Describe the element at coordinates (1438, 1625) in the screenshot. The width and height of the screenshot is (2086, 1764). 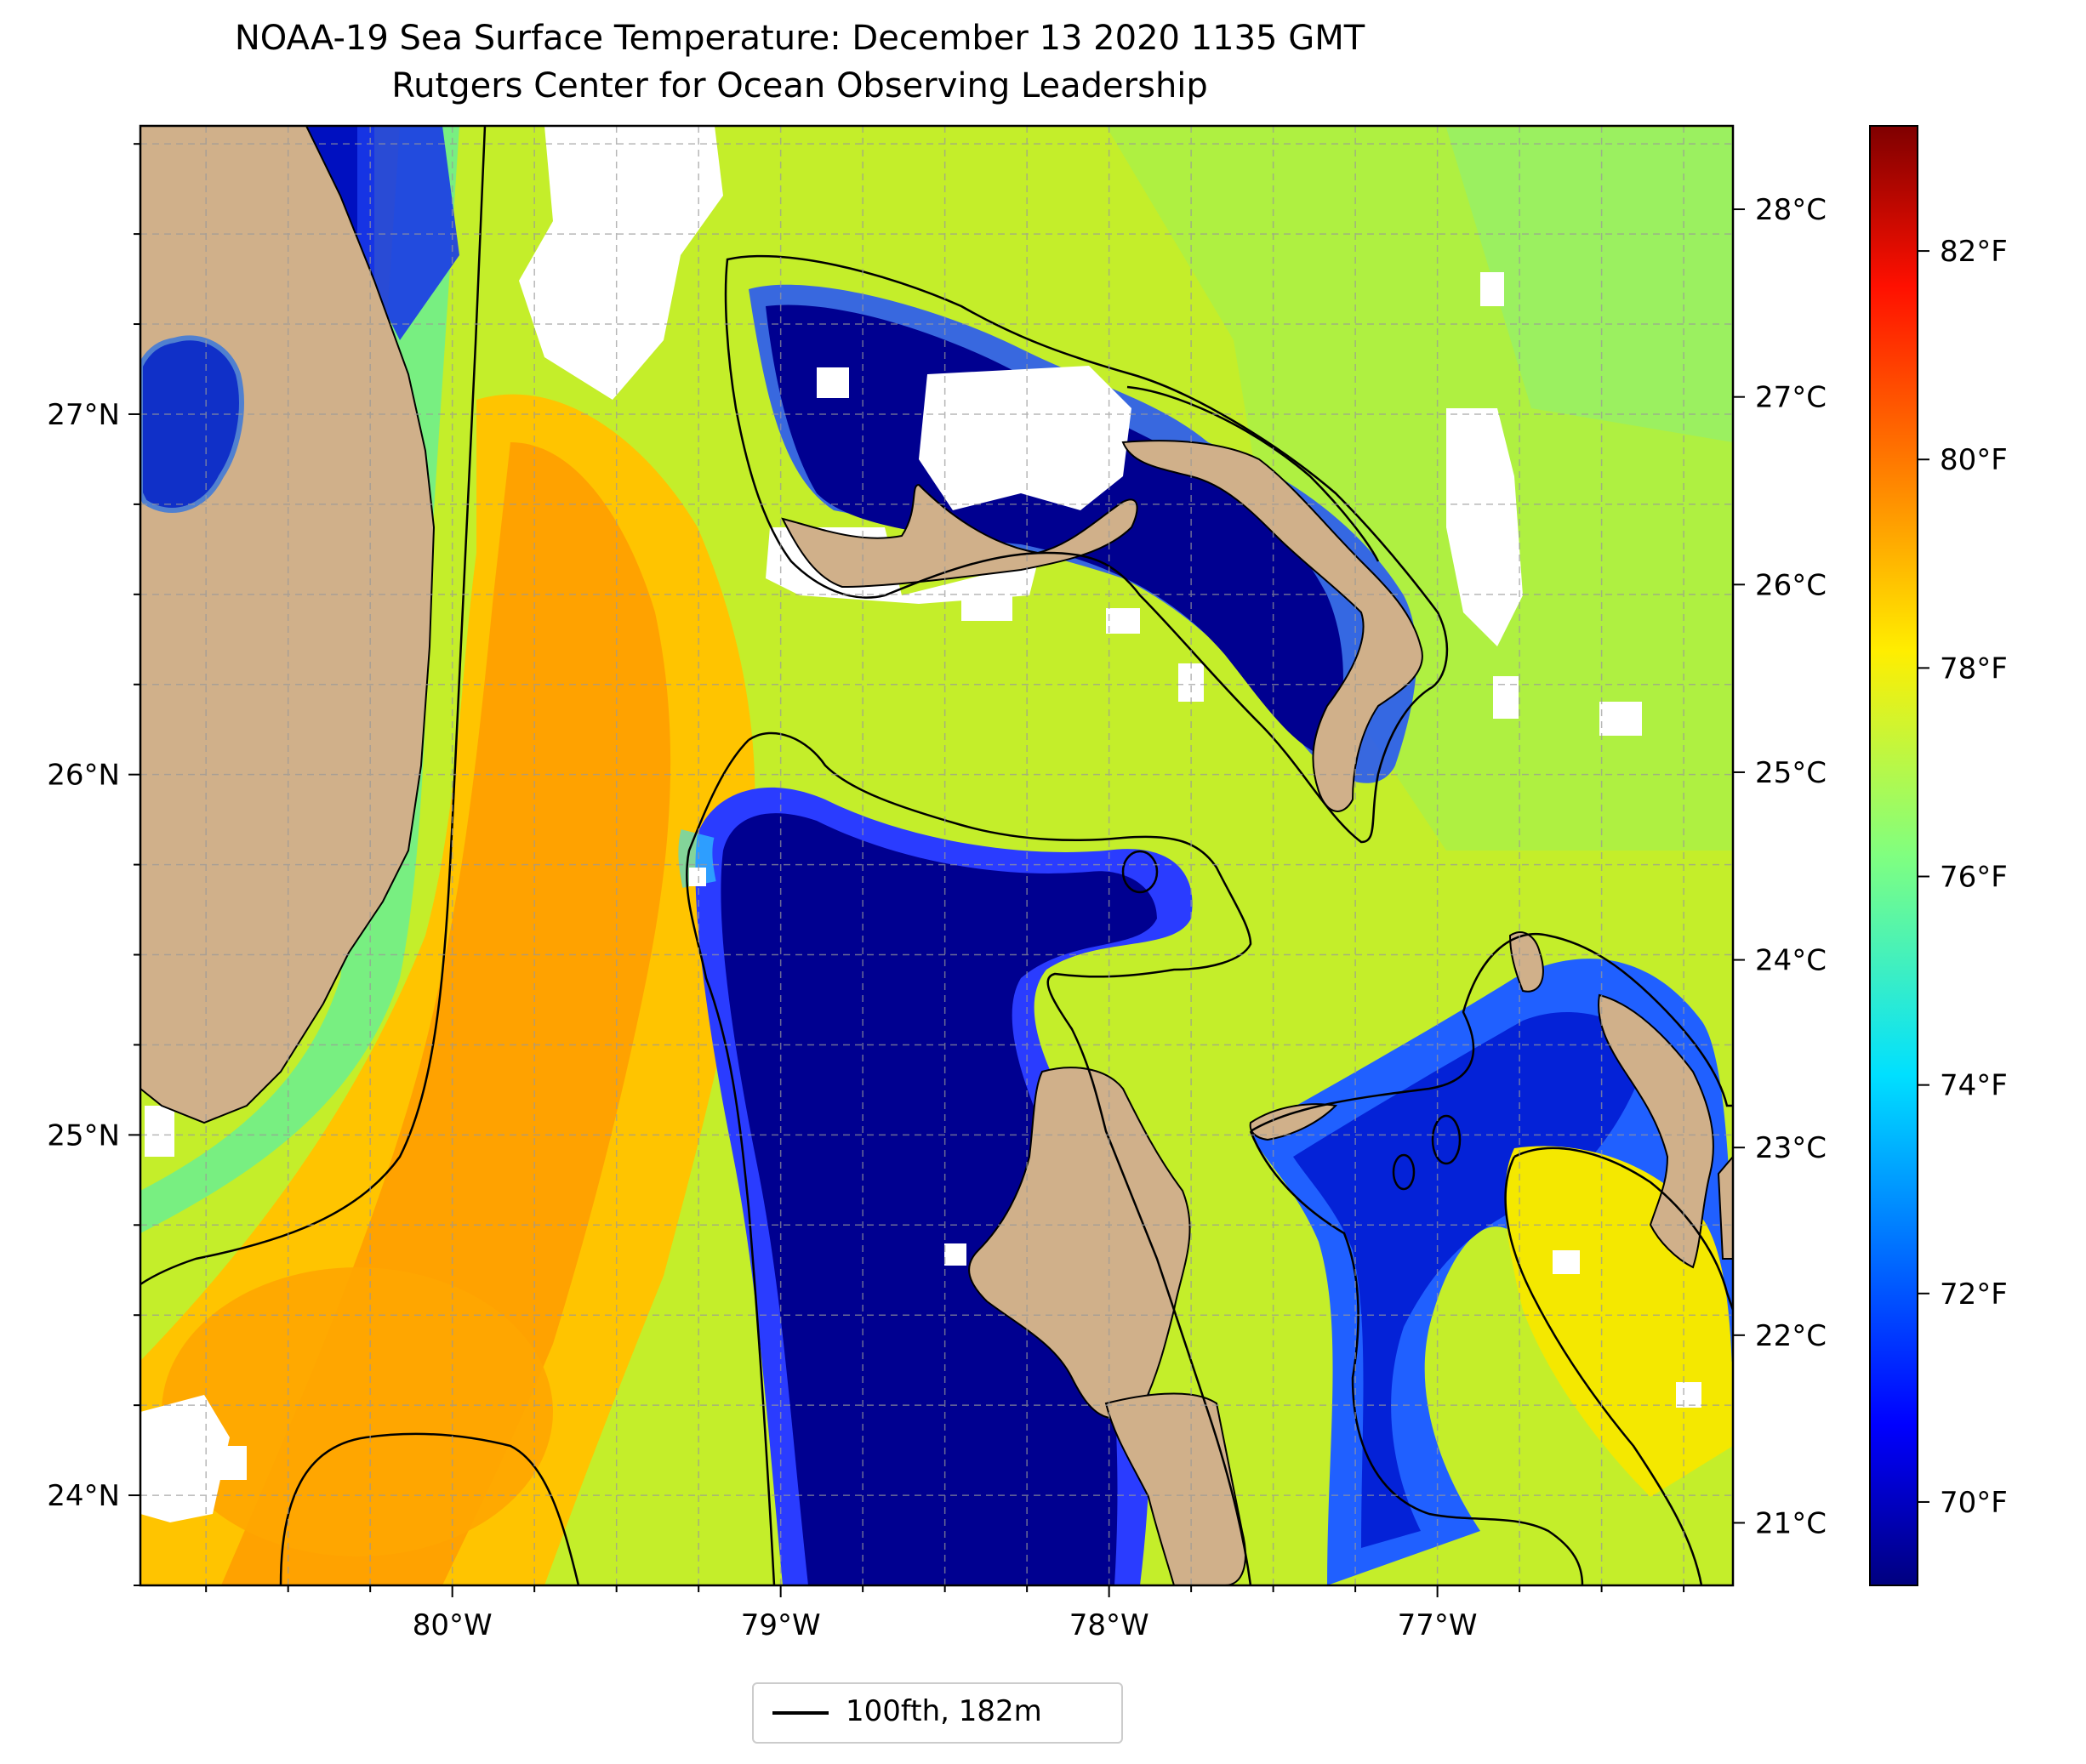
I see `lon-tick-label: 77°W` at that location.